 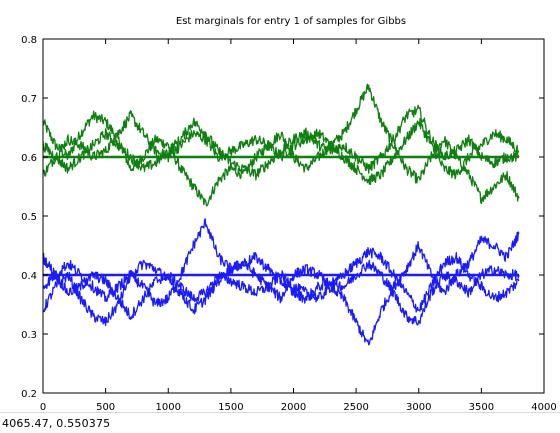 What do you see at coordinates (29, 217) in the screenshot?
I see `y-tick-label: 0.5` at bounding box center [29, 217].